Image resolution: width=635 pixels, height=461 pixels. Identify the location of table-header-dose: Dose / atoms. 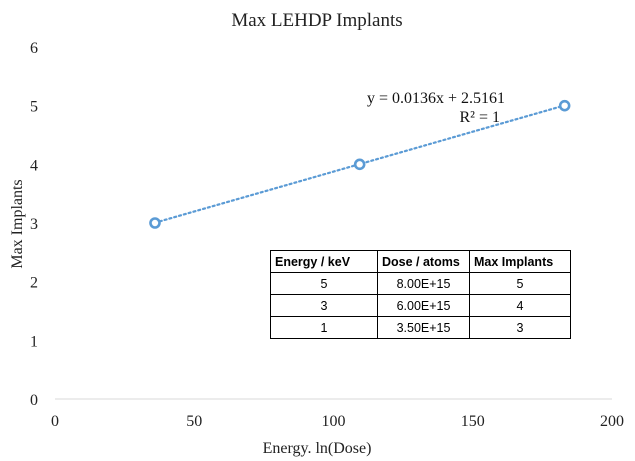
(423, 261).